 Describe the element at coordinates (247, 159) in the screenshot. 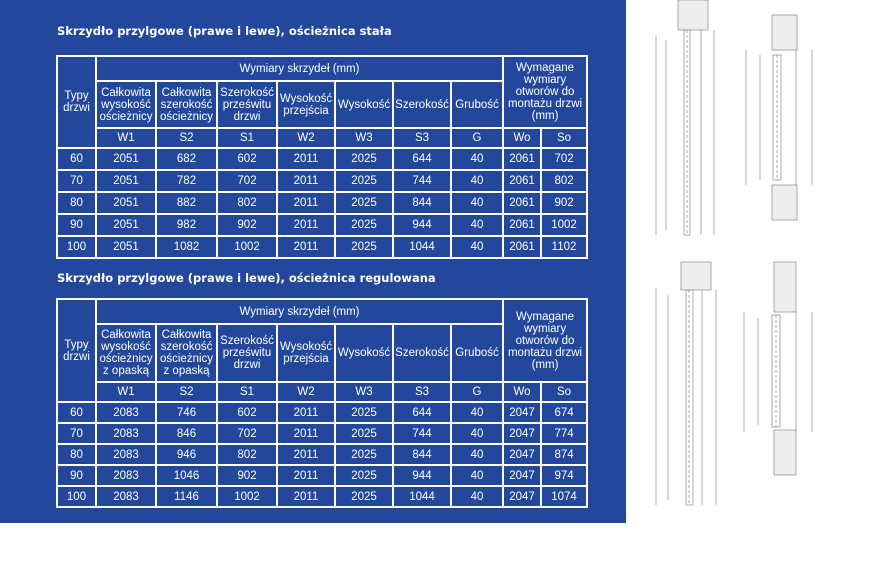

I see `table-cell: 602` at that location.